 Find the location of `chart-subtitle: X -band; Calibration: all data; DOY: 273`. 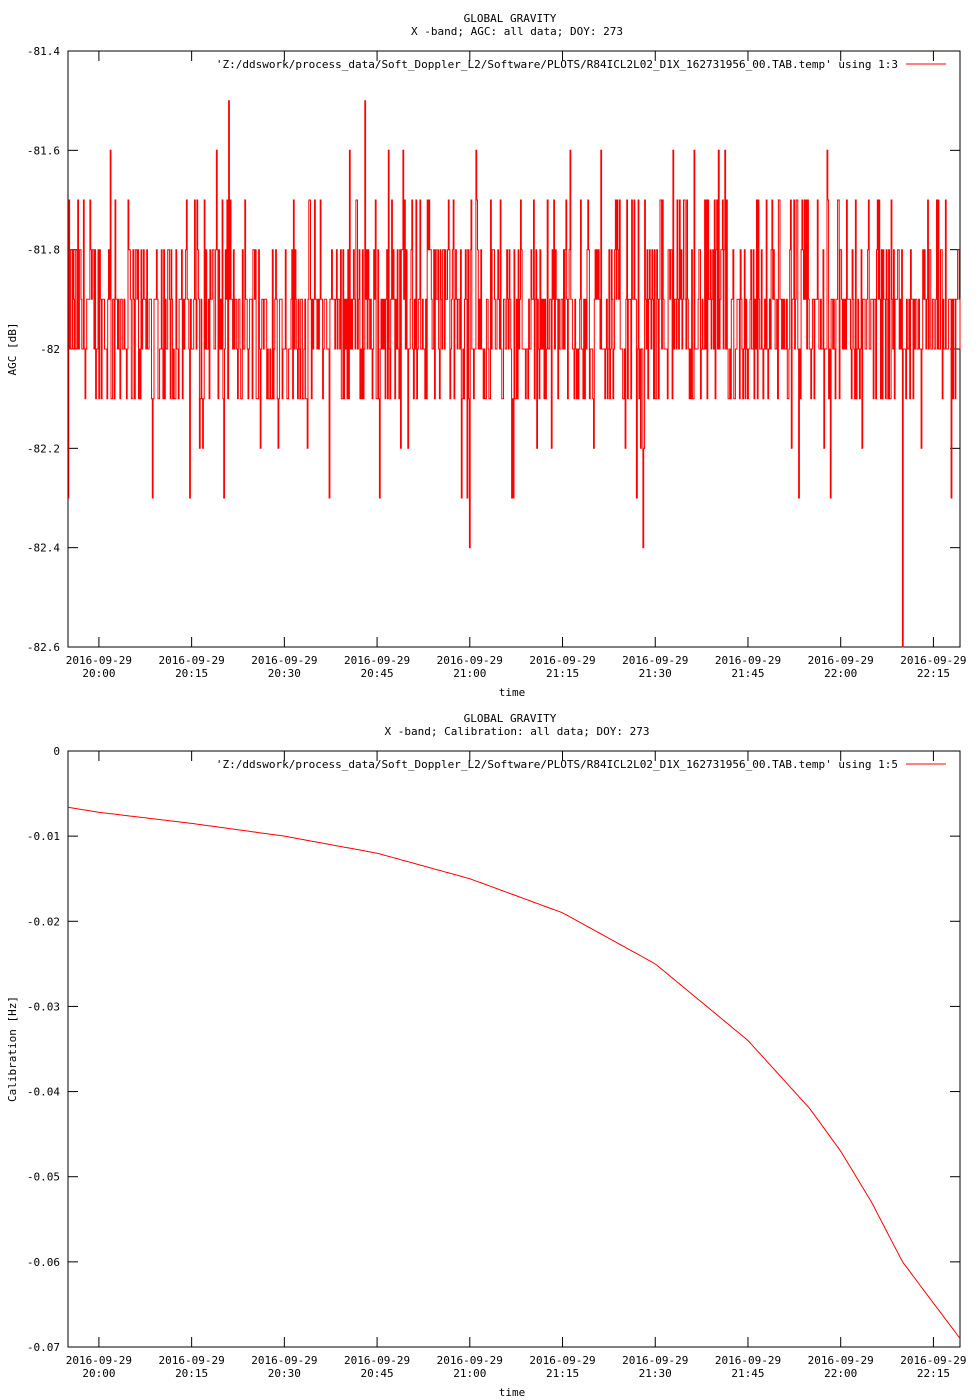

chart-subtitle: X -band; Calibration: all data; DOY: 273 is located at coordinates (517, 731).